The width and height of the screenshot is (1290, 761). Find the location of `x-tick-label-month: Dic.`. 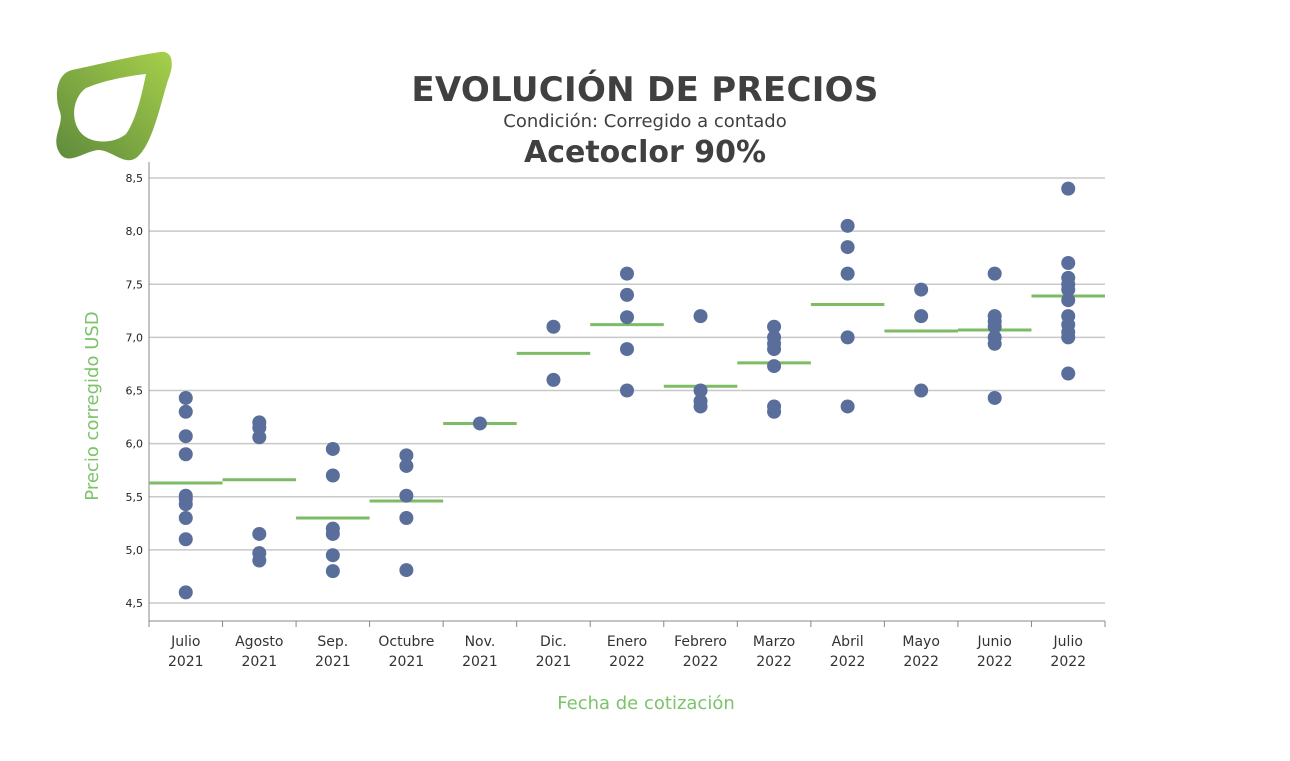

x-tick-label-month: Dic. is located at coordinates (553, 642).